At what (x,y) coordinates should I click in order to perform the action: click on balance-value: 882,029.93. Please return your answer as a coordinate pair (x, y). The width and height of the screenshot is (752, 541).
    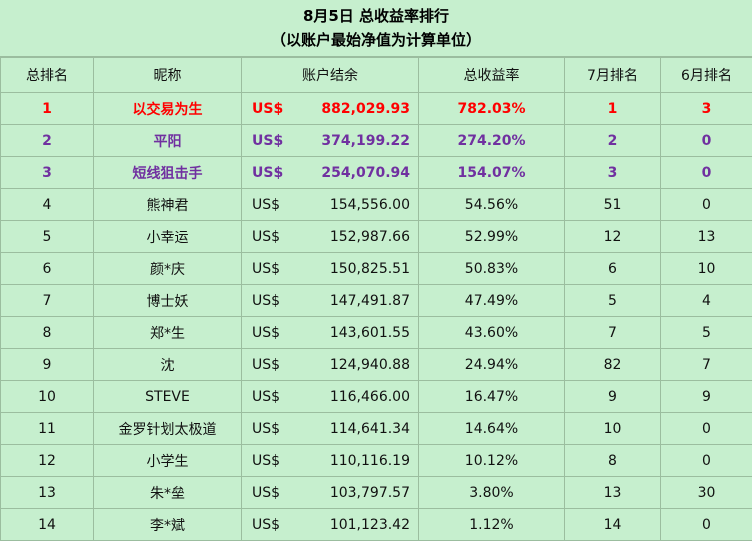
    Looking at the image, I should click on (365, 109).